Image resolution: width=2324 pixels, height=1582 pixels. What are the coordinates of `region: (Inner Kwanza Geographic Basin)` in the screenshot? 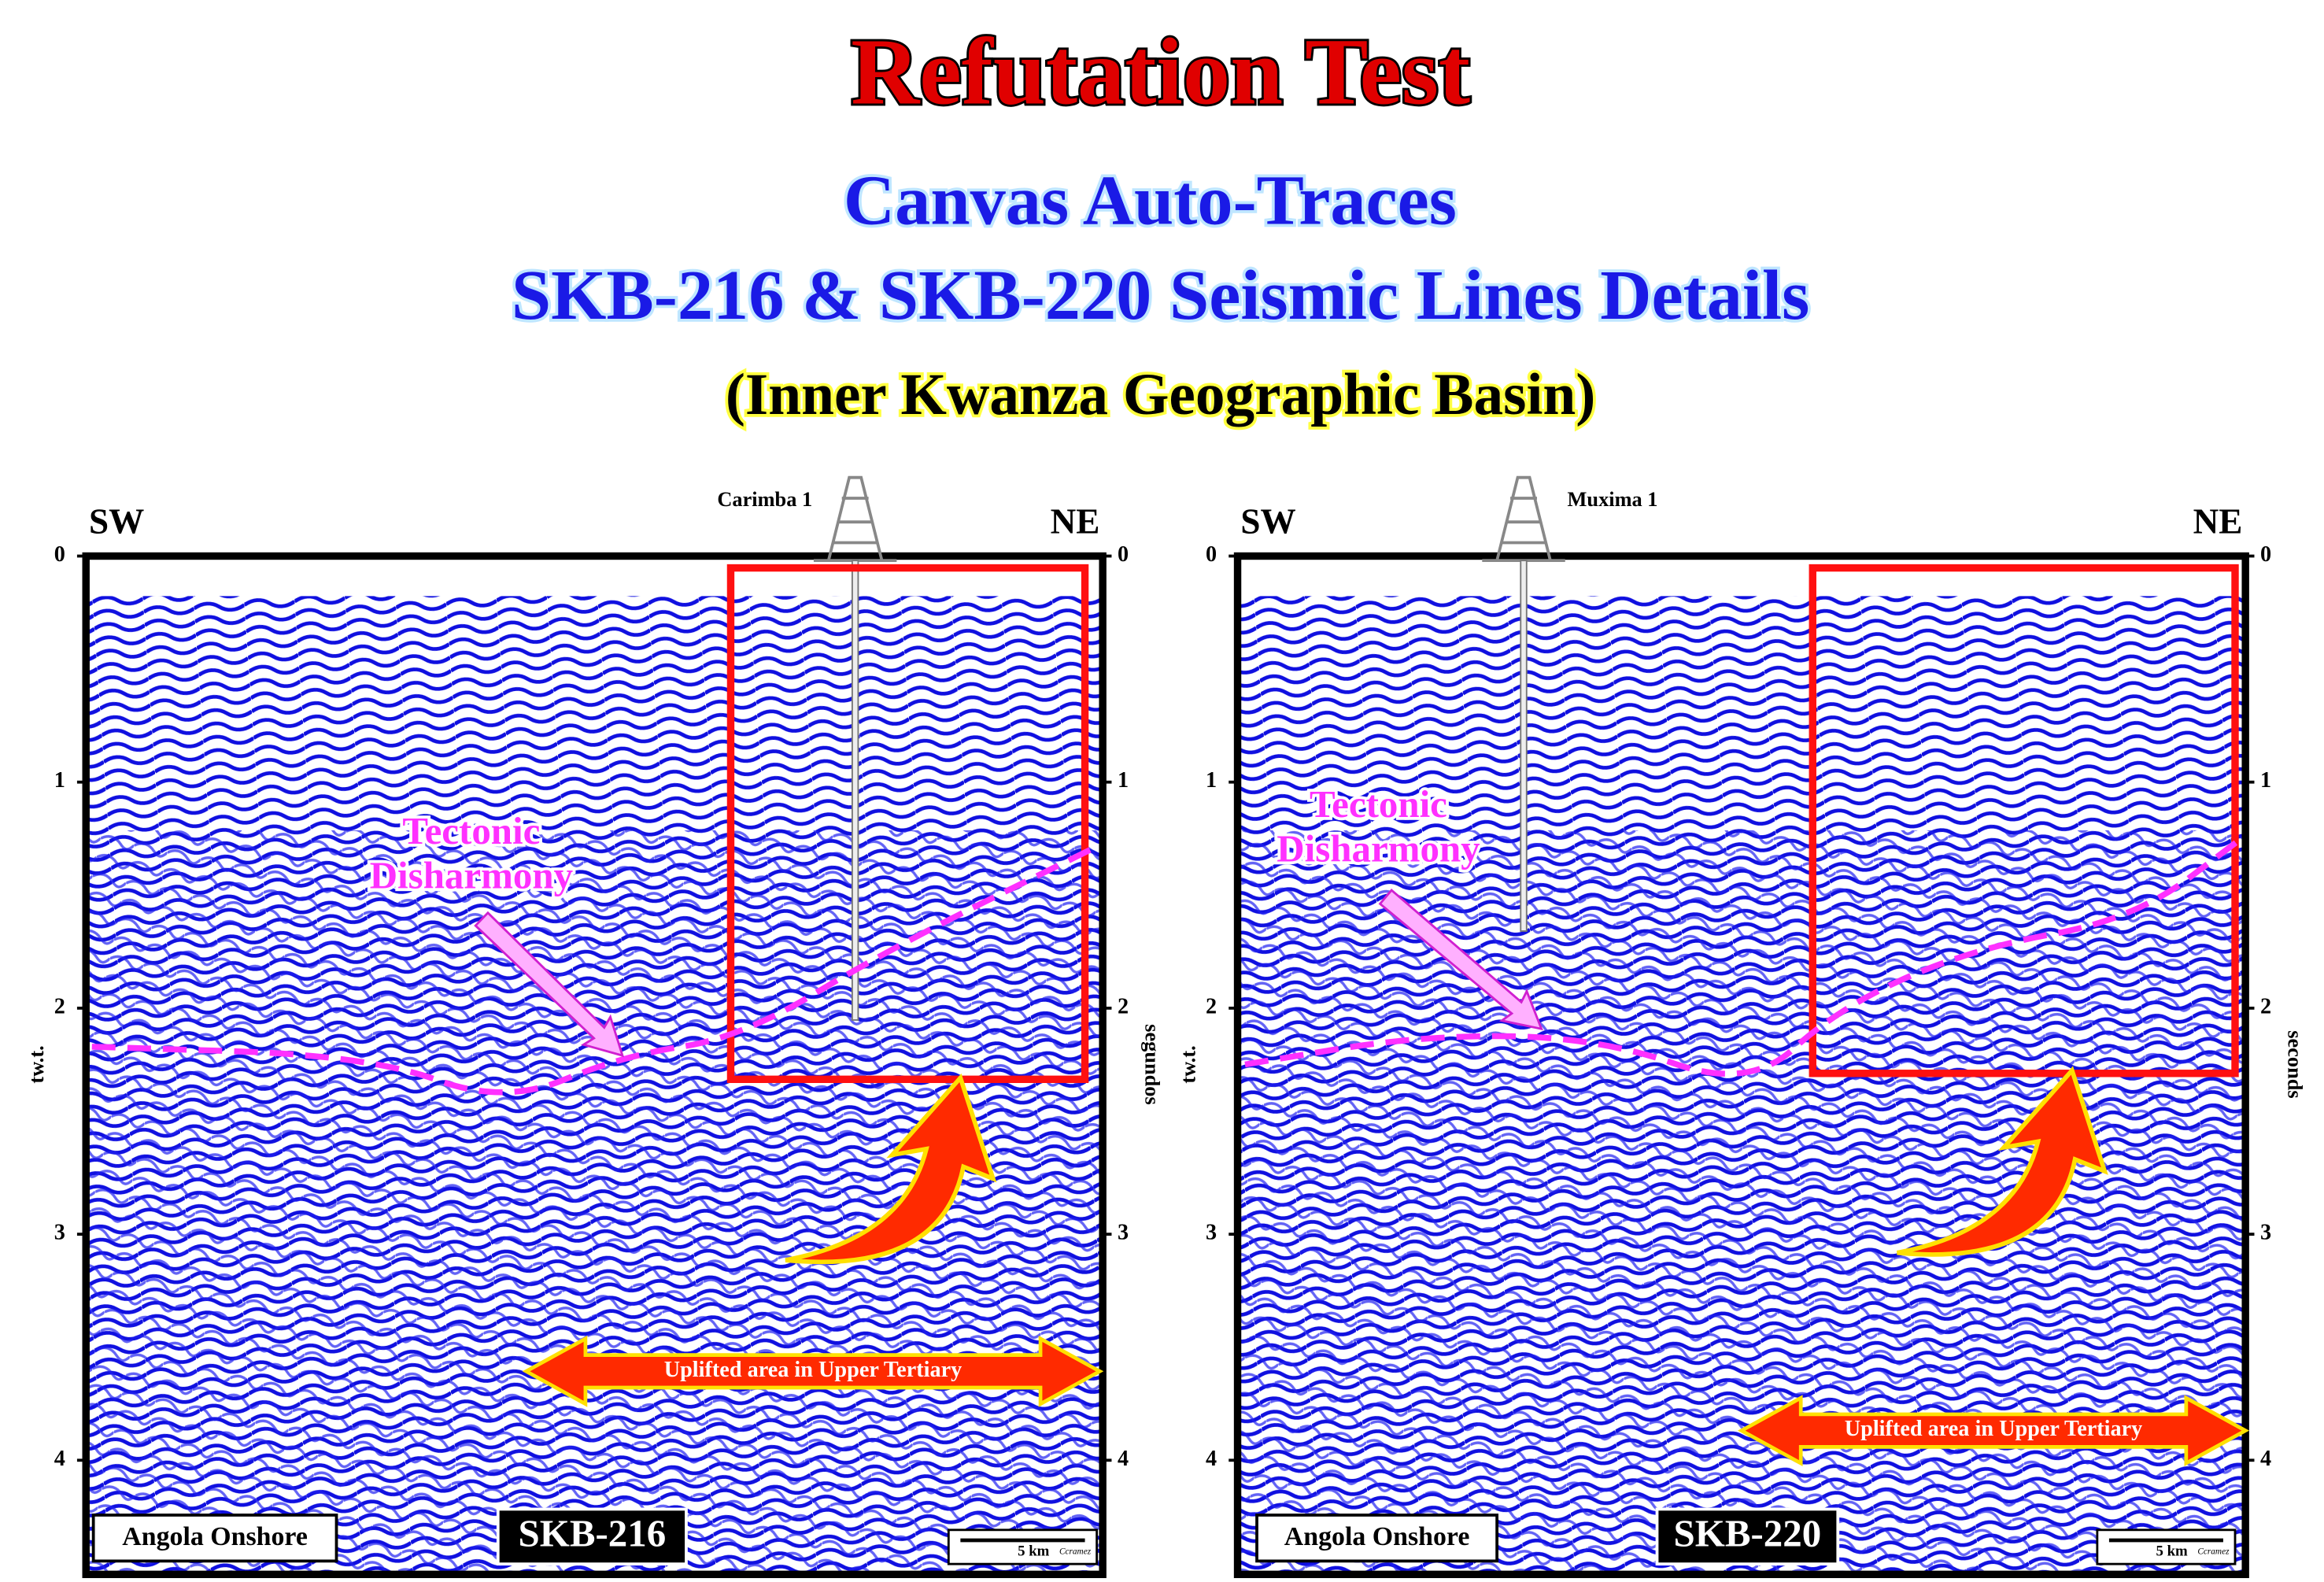 It's located at (1161, 394).